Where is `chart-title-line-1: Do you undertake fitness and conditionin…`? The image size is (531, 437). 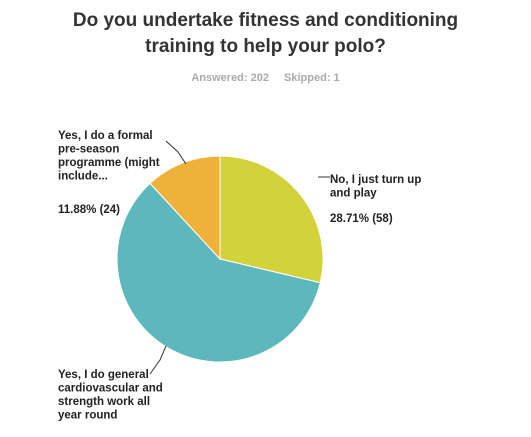
chart-title-line-1: Do you undertake fitness and conditionin… is located at coordinates (265, 20).